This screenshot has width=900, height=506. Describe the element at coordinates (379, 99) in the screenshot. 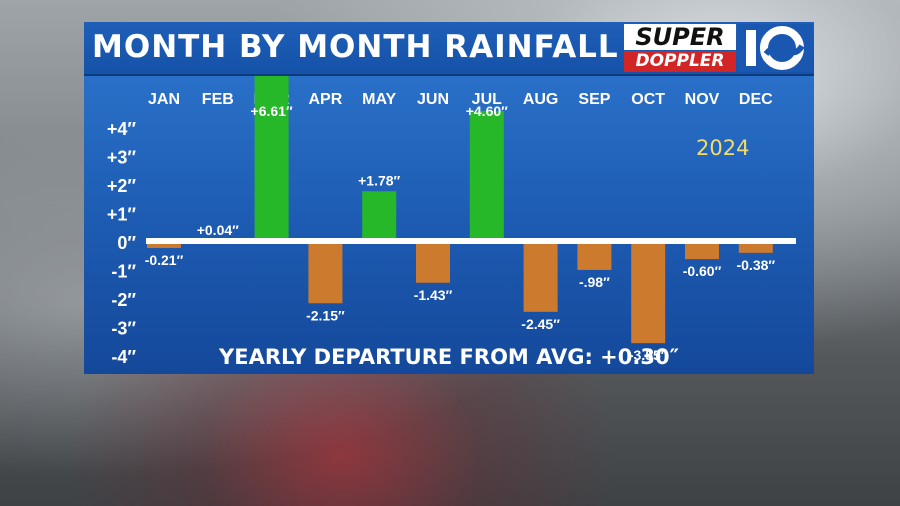

I see `month-label: MAY` at that location.